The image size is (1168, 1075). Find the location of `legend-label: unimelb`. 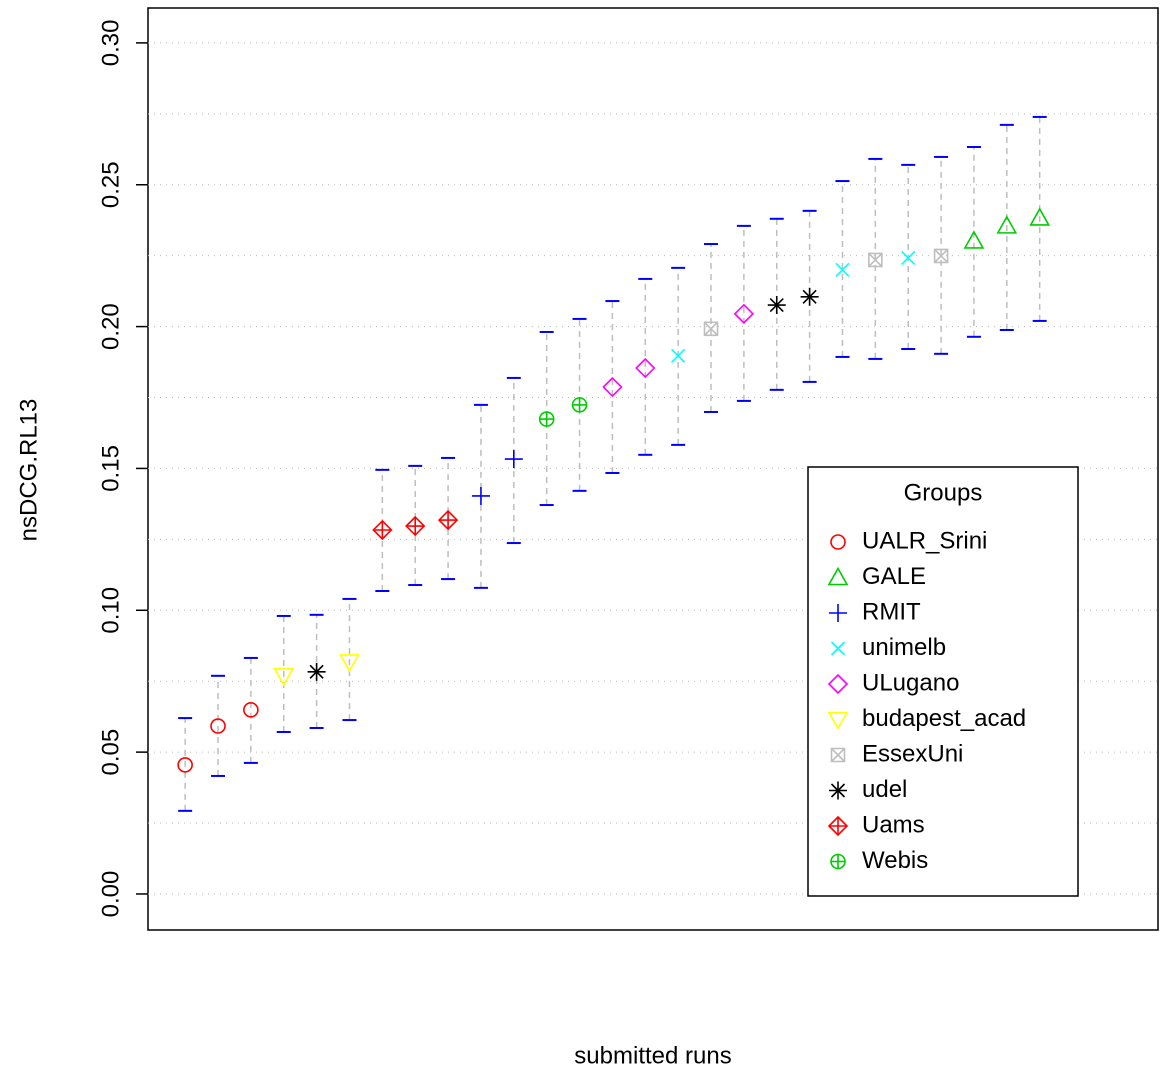

legend-label: unimelb is located at coordinates (904, 647).